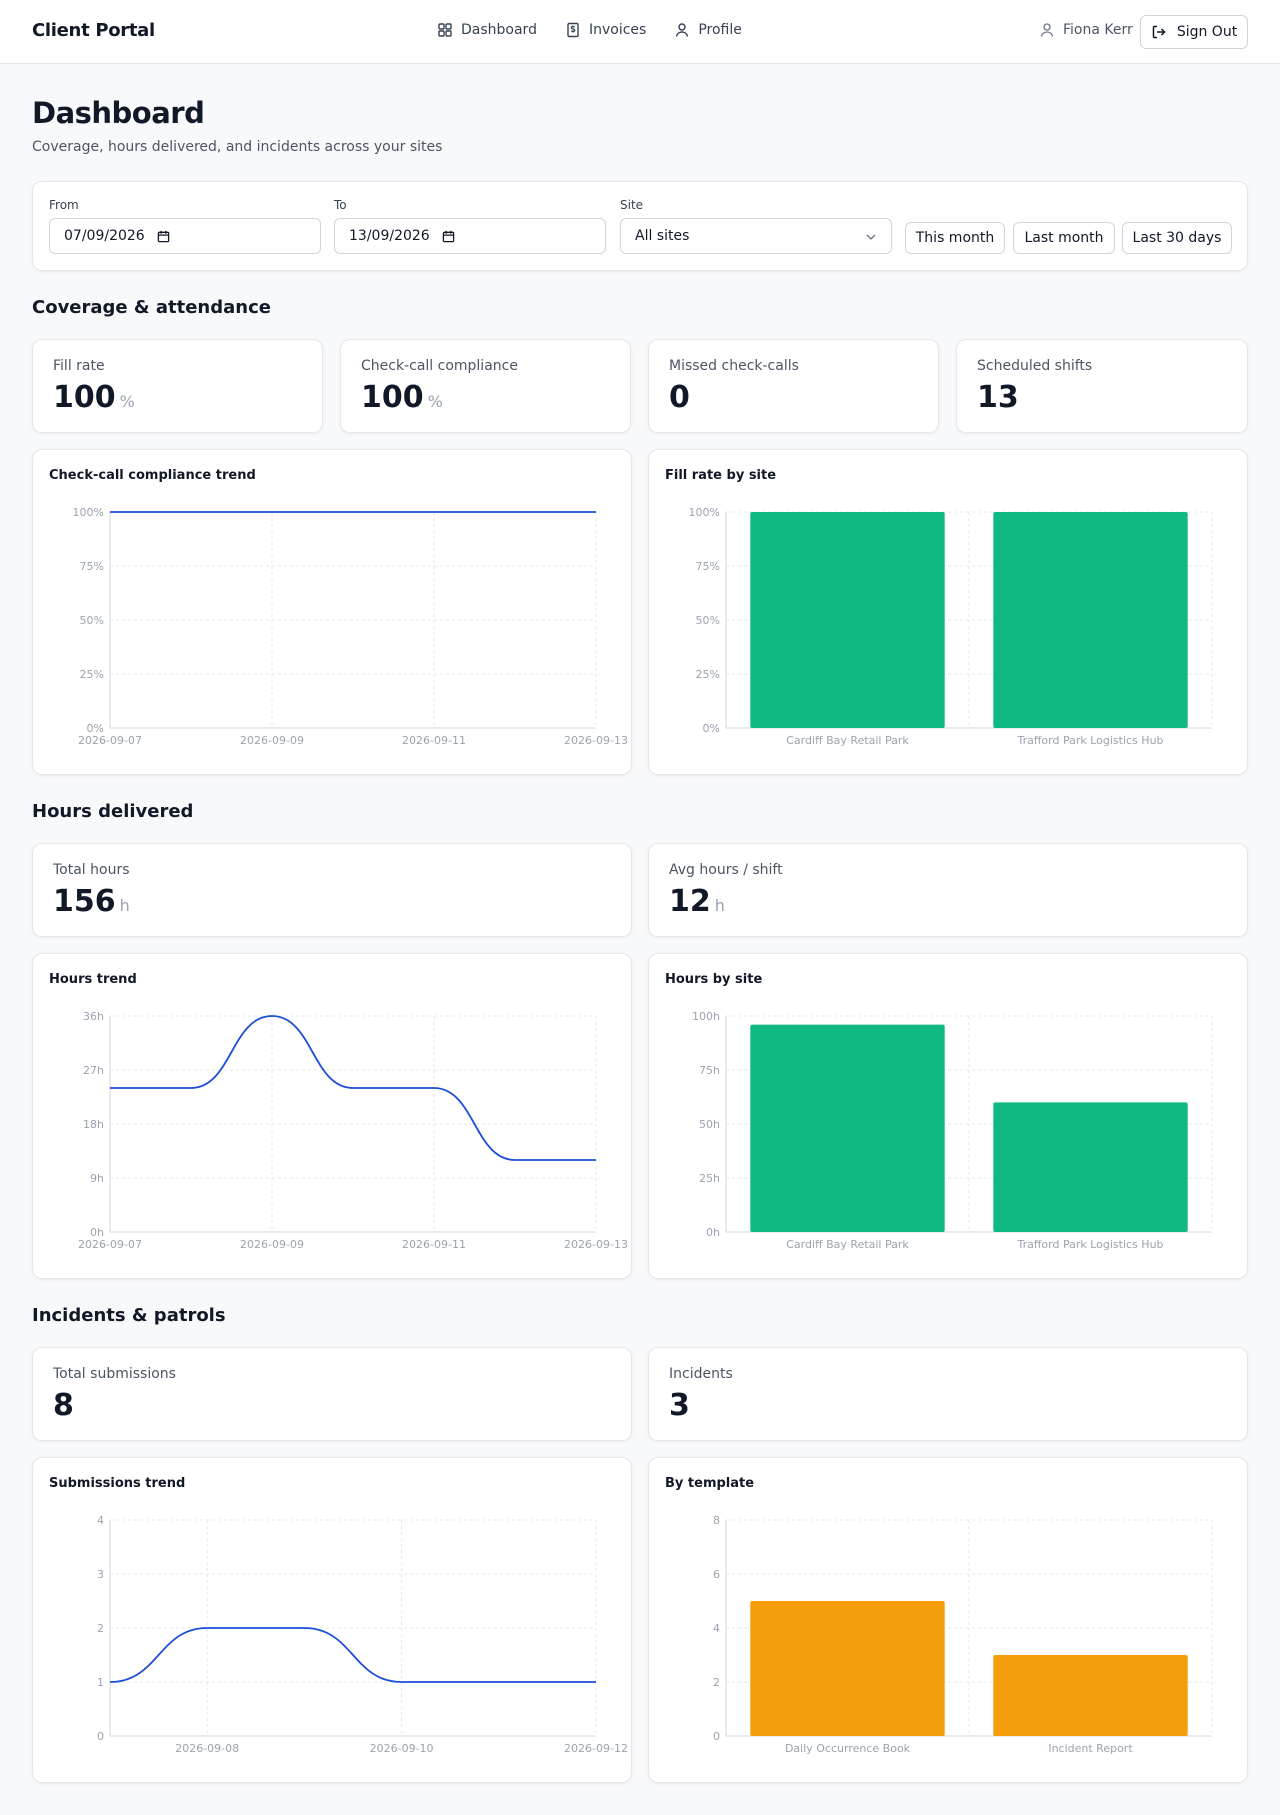  I want to click on from-date-value: 07/09/2026, so click(104, 236).